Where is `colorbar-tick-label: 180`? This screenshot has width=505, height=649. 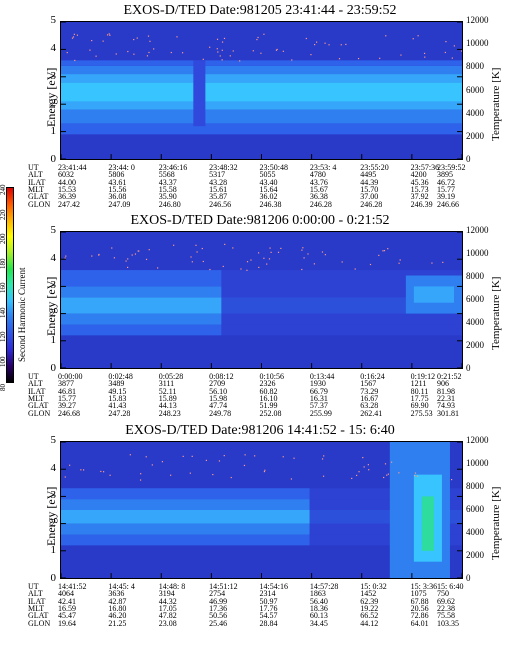
colorbar-tick-label: 180 is located at coordinates (3, 263).